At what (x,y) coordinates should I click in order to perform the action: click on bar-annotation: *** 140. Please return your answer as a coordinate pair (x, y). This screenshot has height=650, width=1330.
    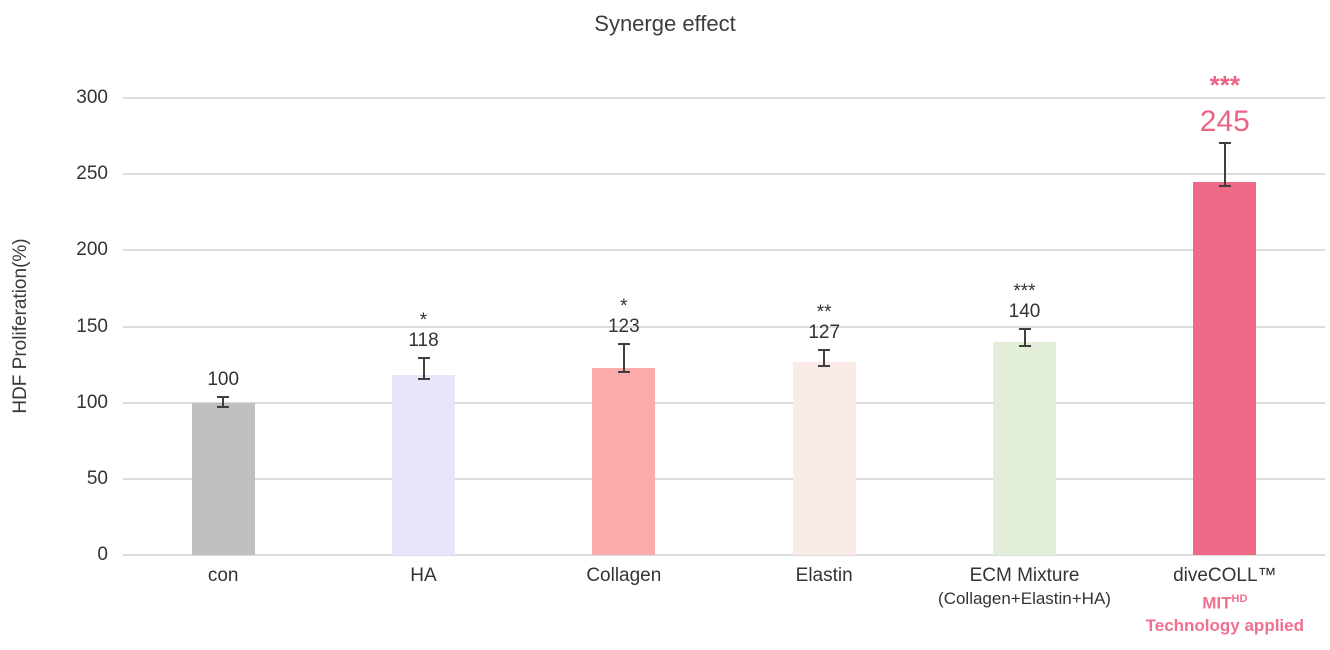
    Looking at the image, I should click on (1024, 302).